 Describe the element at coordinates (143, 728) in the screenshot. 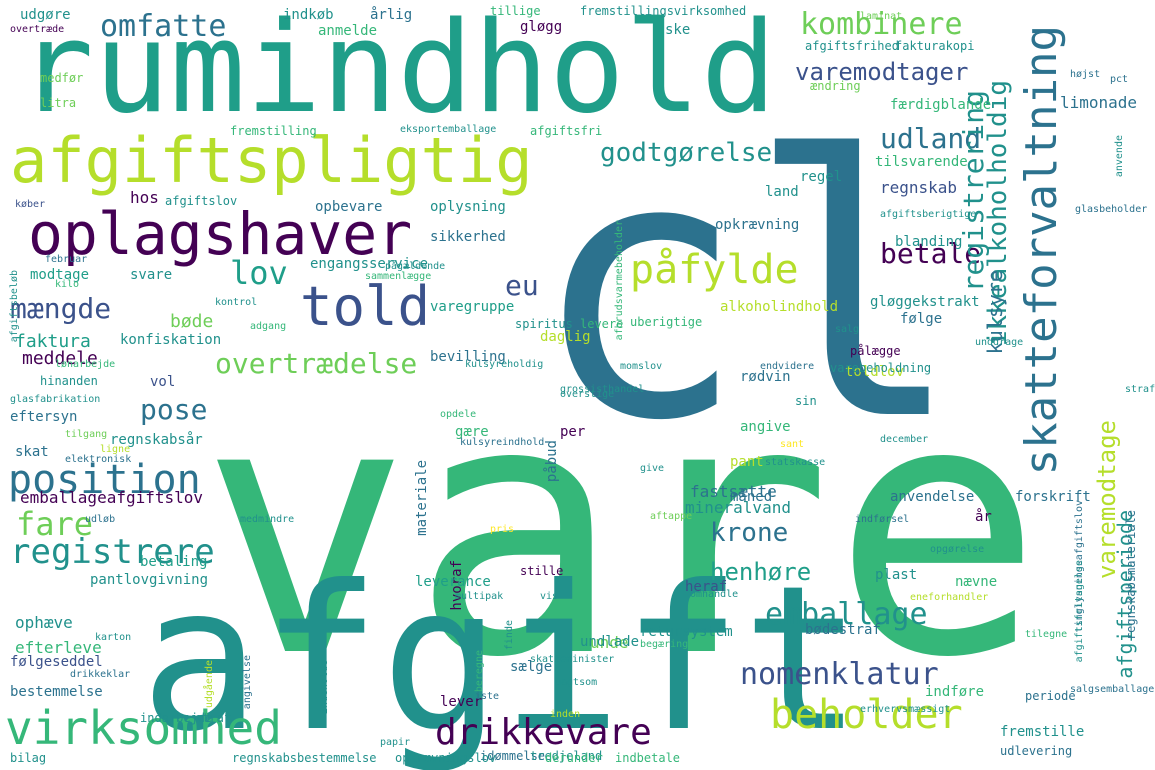

I see `cloud-word: virksomhed` at that location.